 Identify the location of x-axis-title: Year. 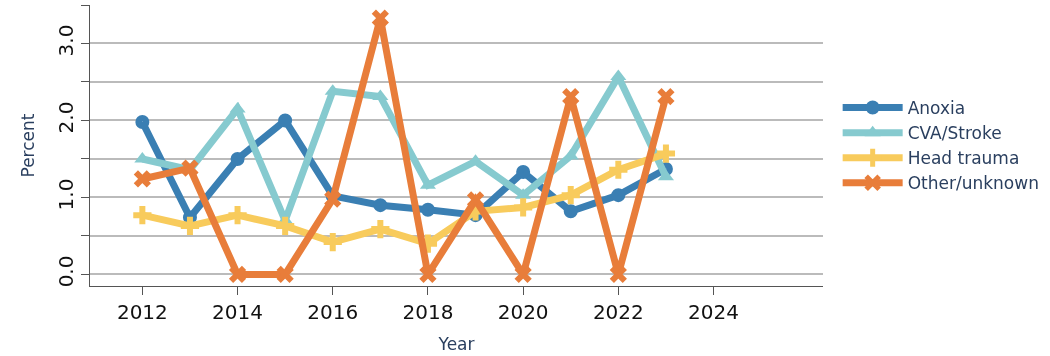
(456, 344).